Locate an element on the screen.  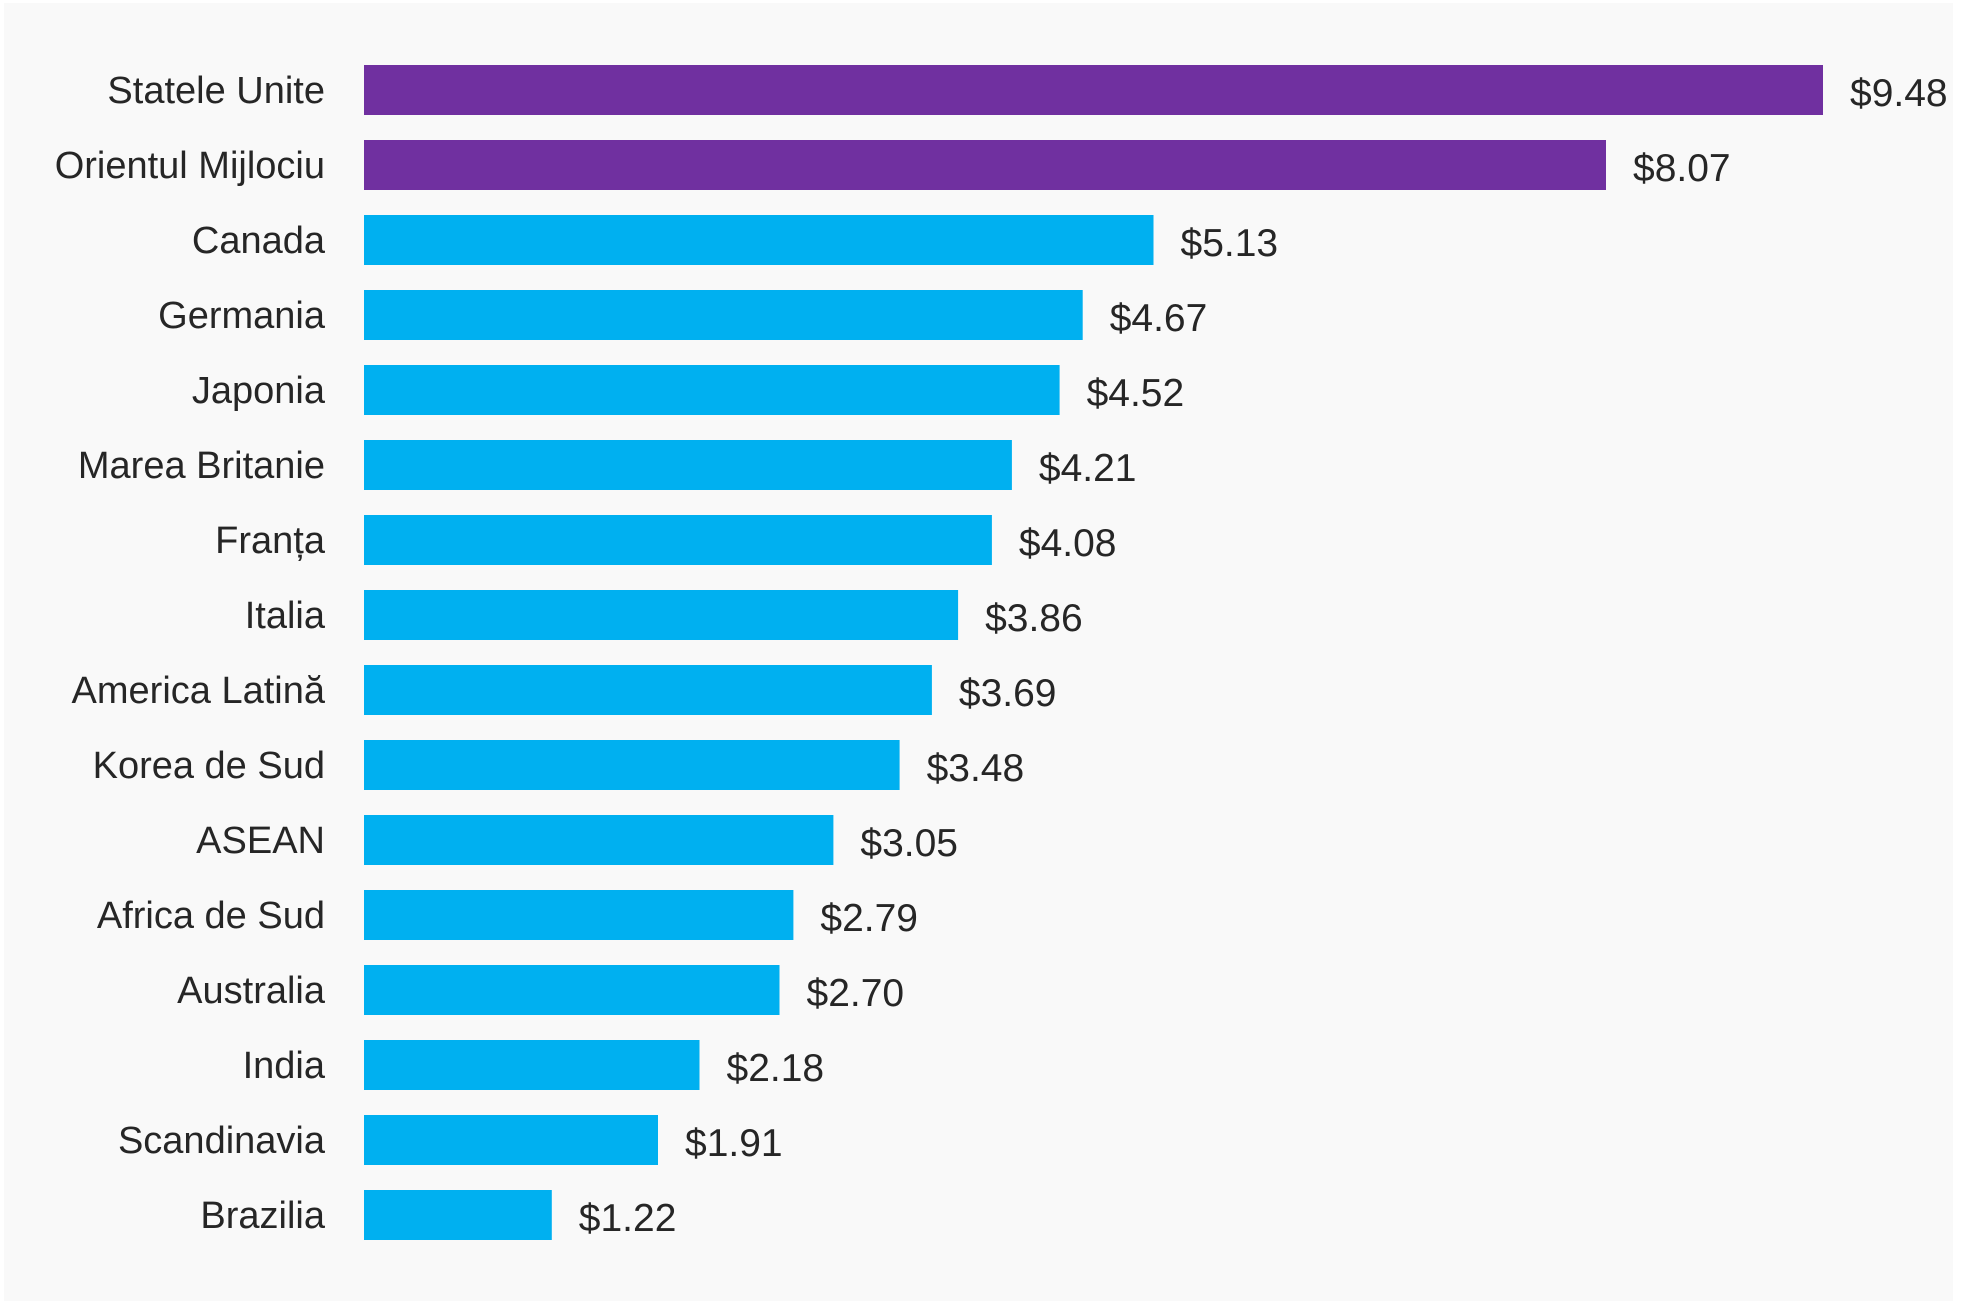
bar-japonia is located at coordinates (712, 390).